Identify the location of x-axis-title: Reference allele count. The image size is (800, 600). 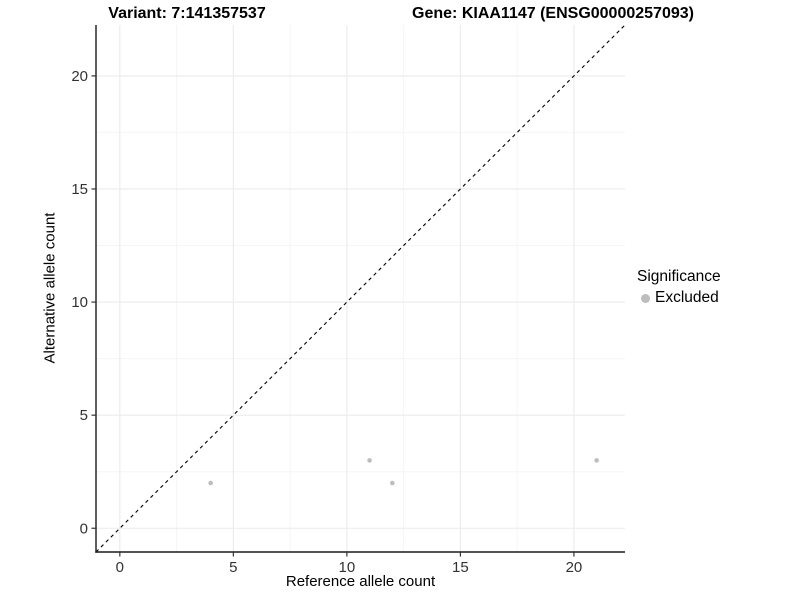
(360, 581).